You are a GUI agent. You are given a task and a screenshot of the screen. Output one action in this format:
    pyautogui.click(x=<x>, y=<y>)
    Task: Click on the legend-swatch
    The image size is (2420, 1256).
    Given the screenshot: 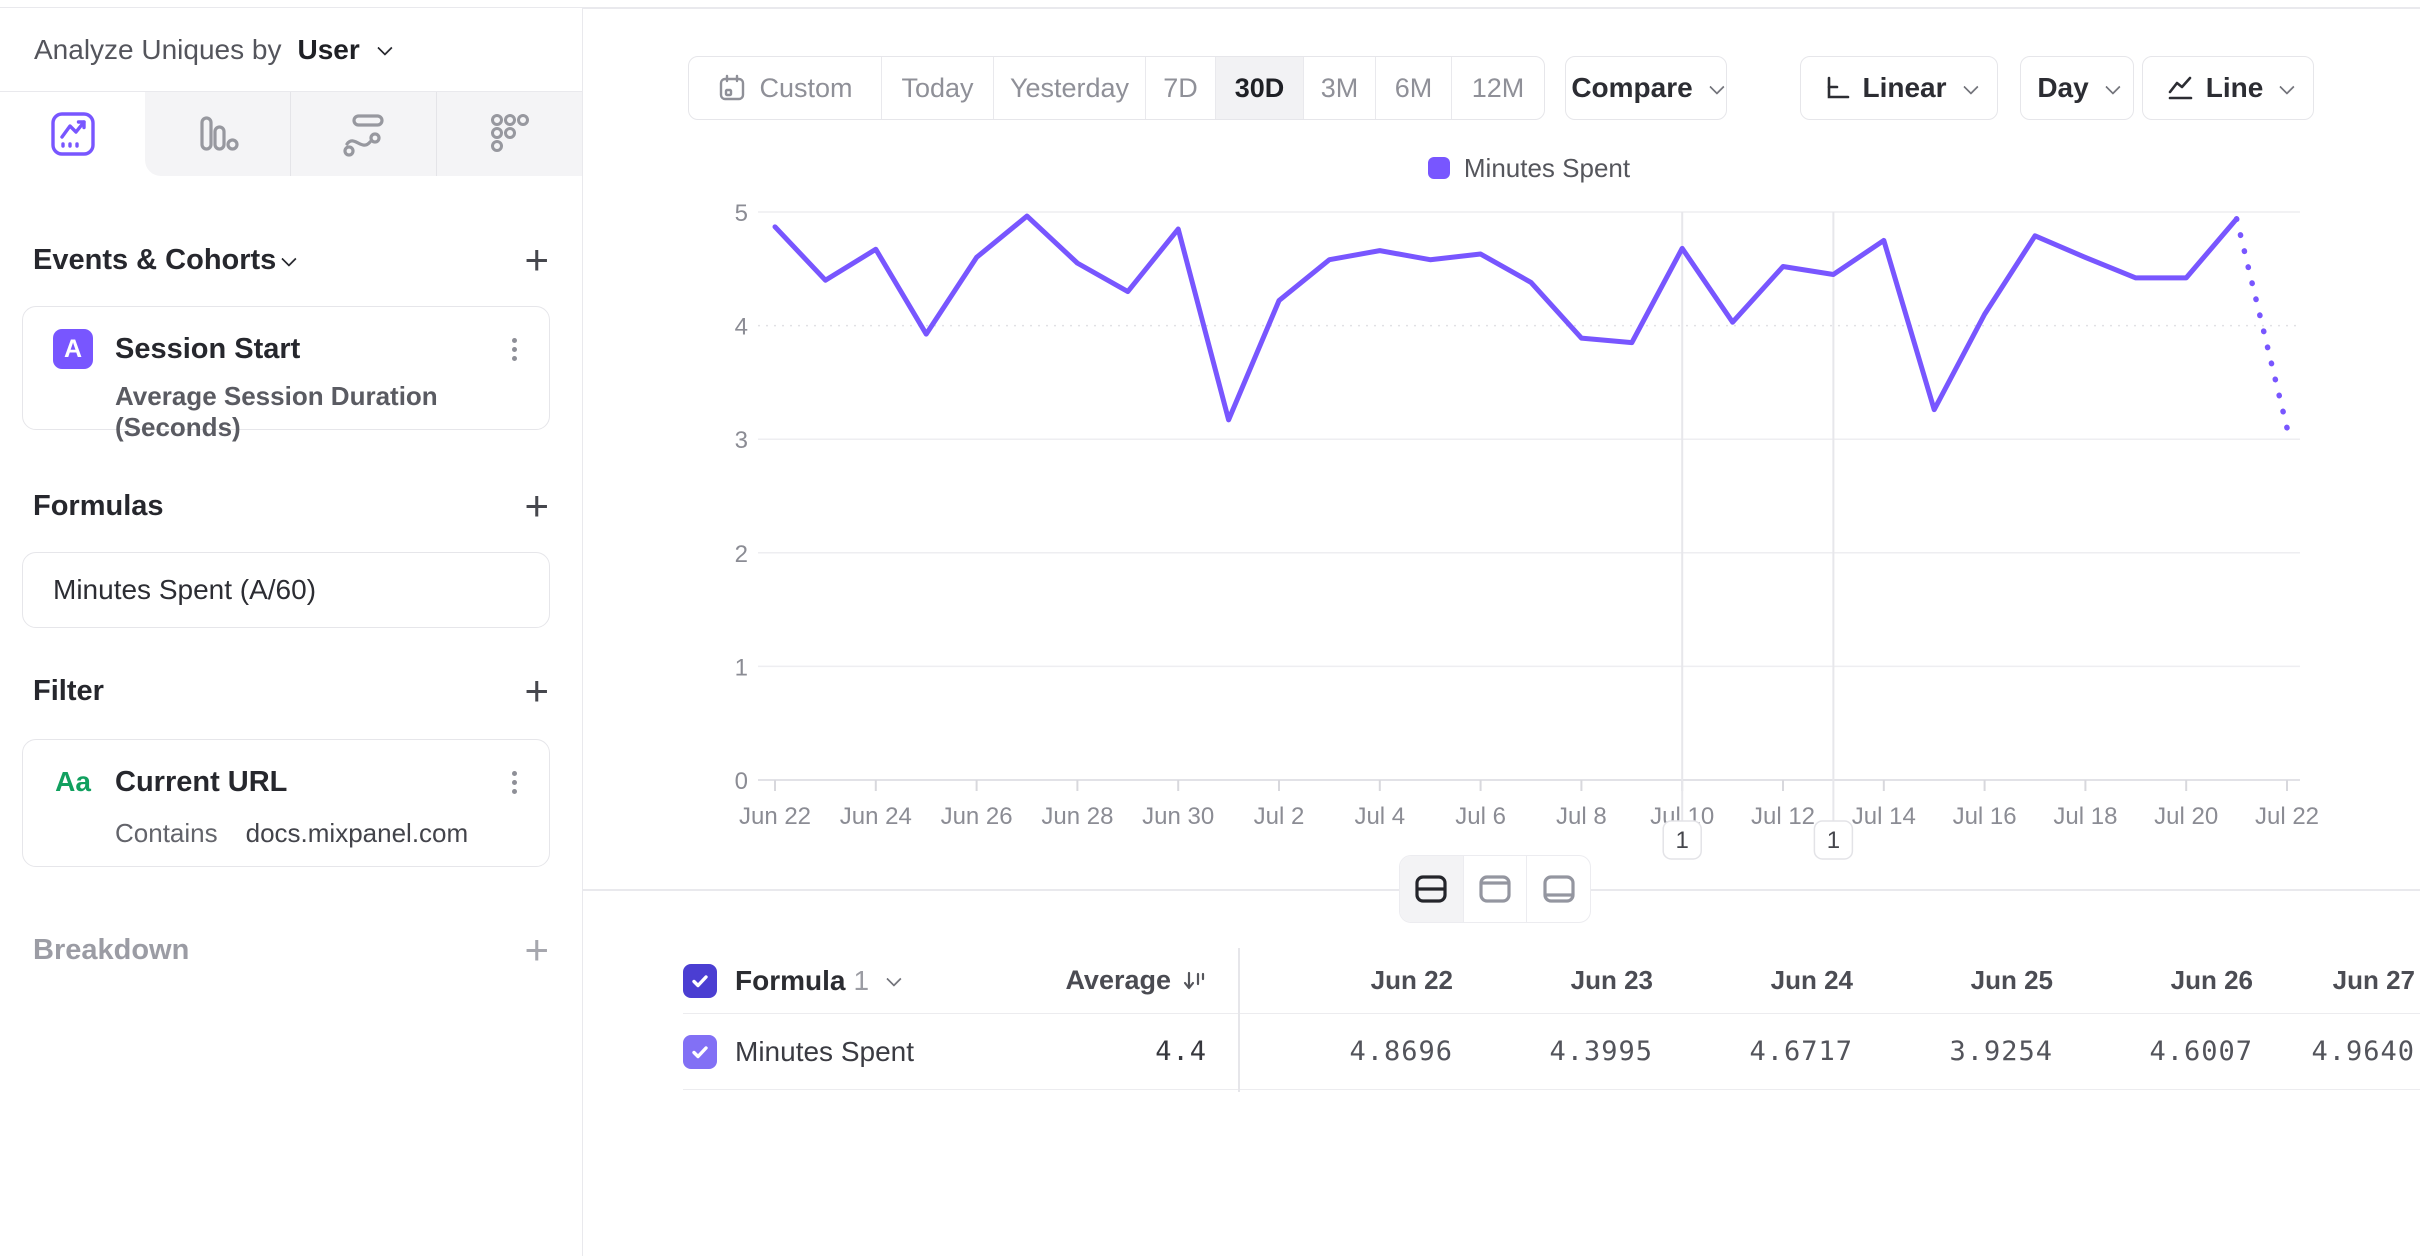 What is the action you would take?
    pyautogui.click(x=1438, y=168)
    